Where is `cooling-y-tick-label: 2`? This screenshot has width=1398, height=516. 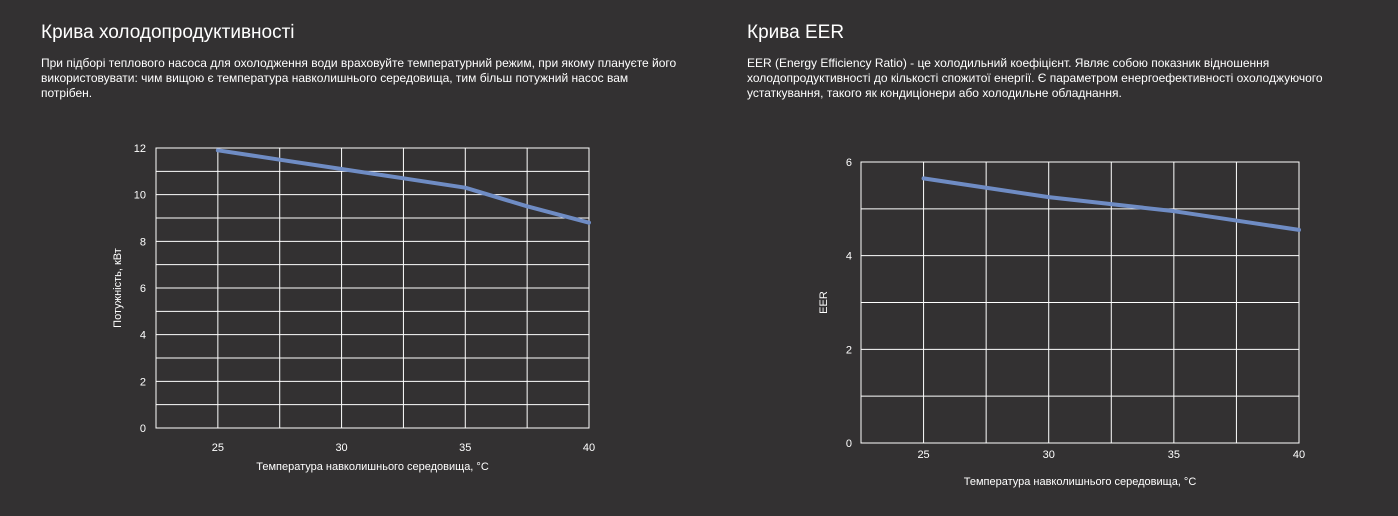
cooling-y-tick-label: 2 is located at coordinates (143, 382).